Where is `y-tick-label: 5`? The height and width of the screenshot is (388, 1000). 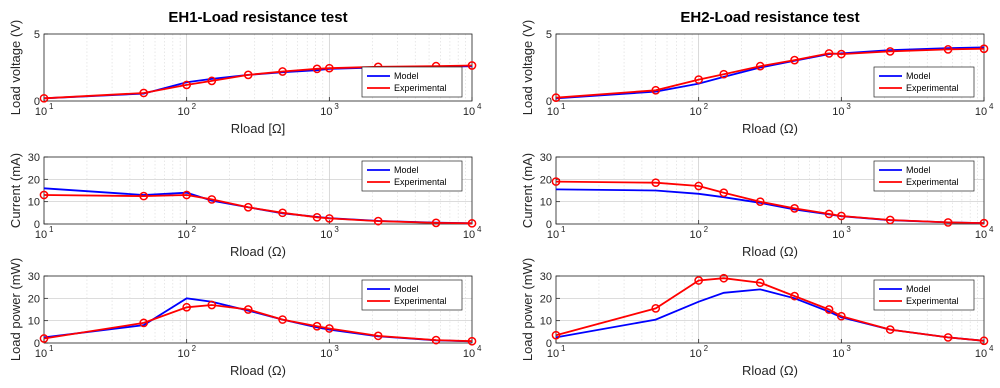 y-tick-label: 5 is located at coordinates (37, 35).